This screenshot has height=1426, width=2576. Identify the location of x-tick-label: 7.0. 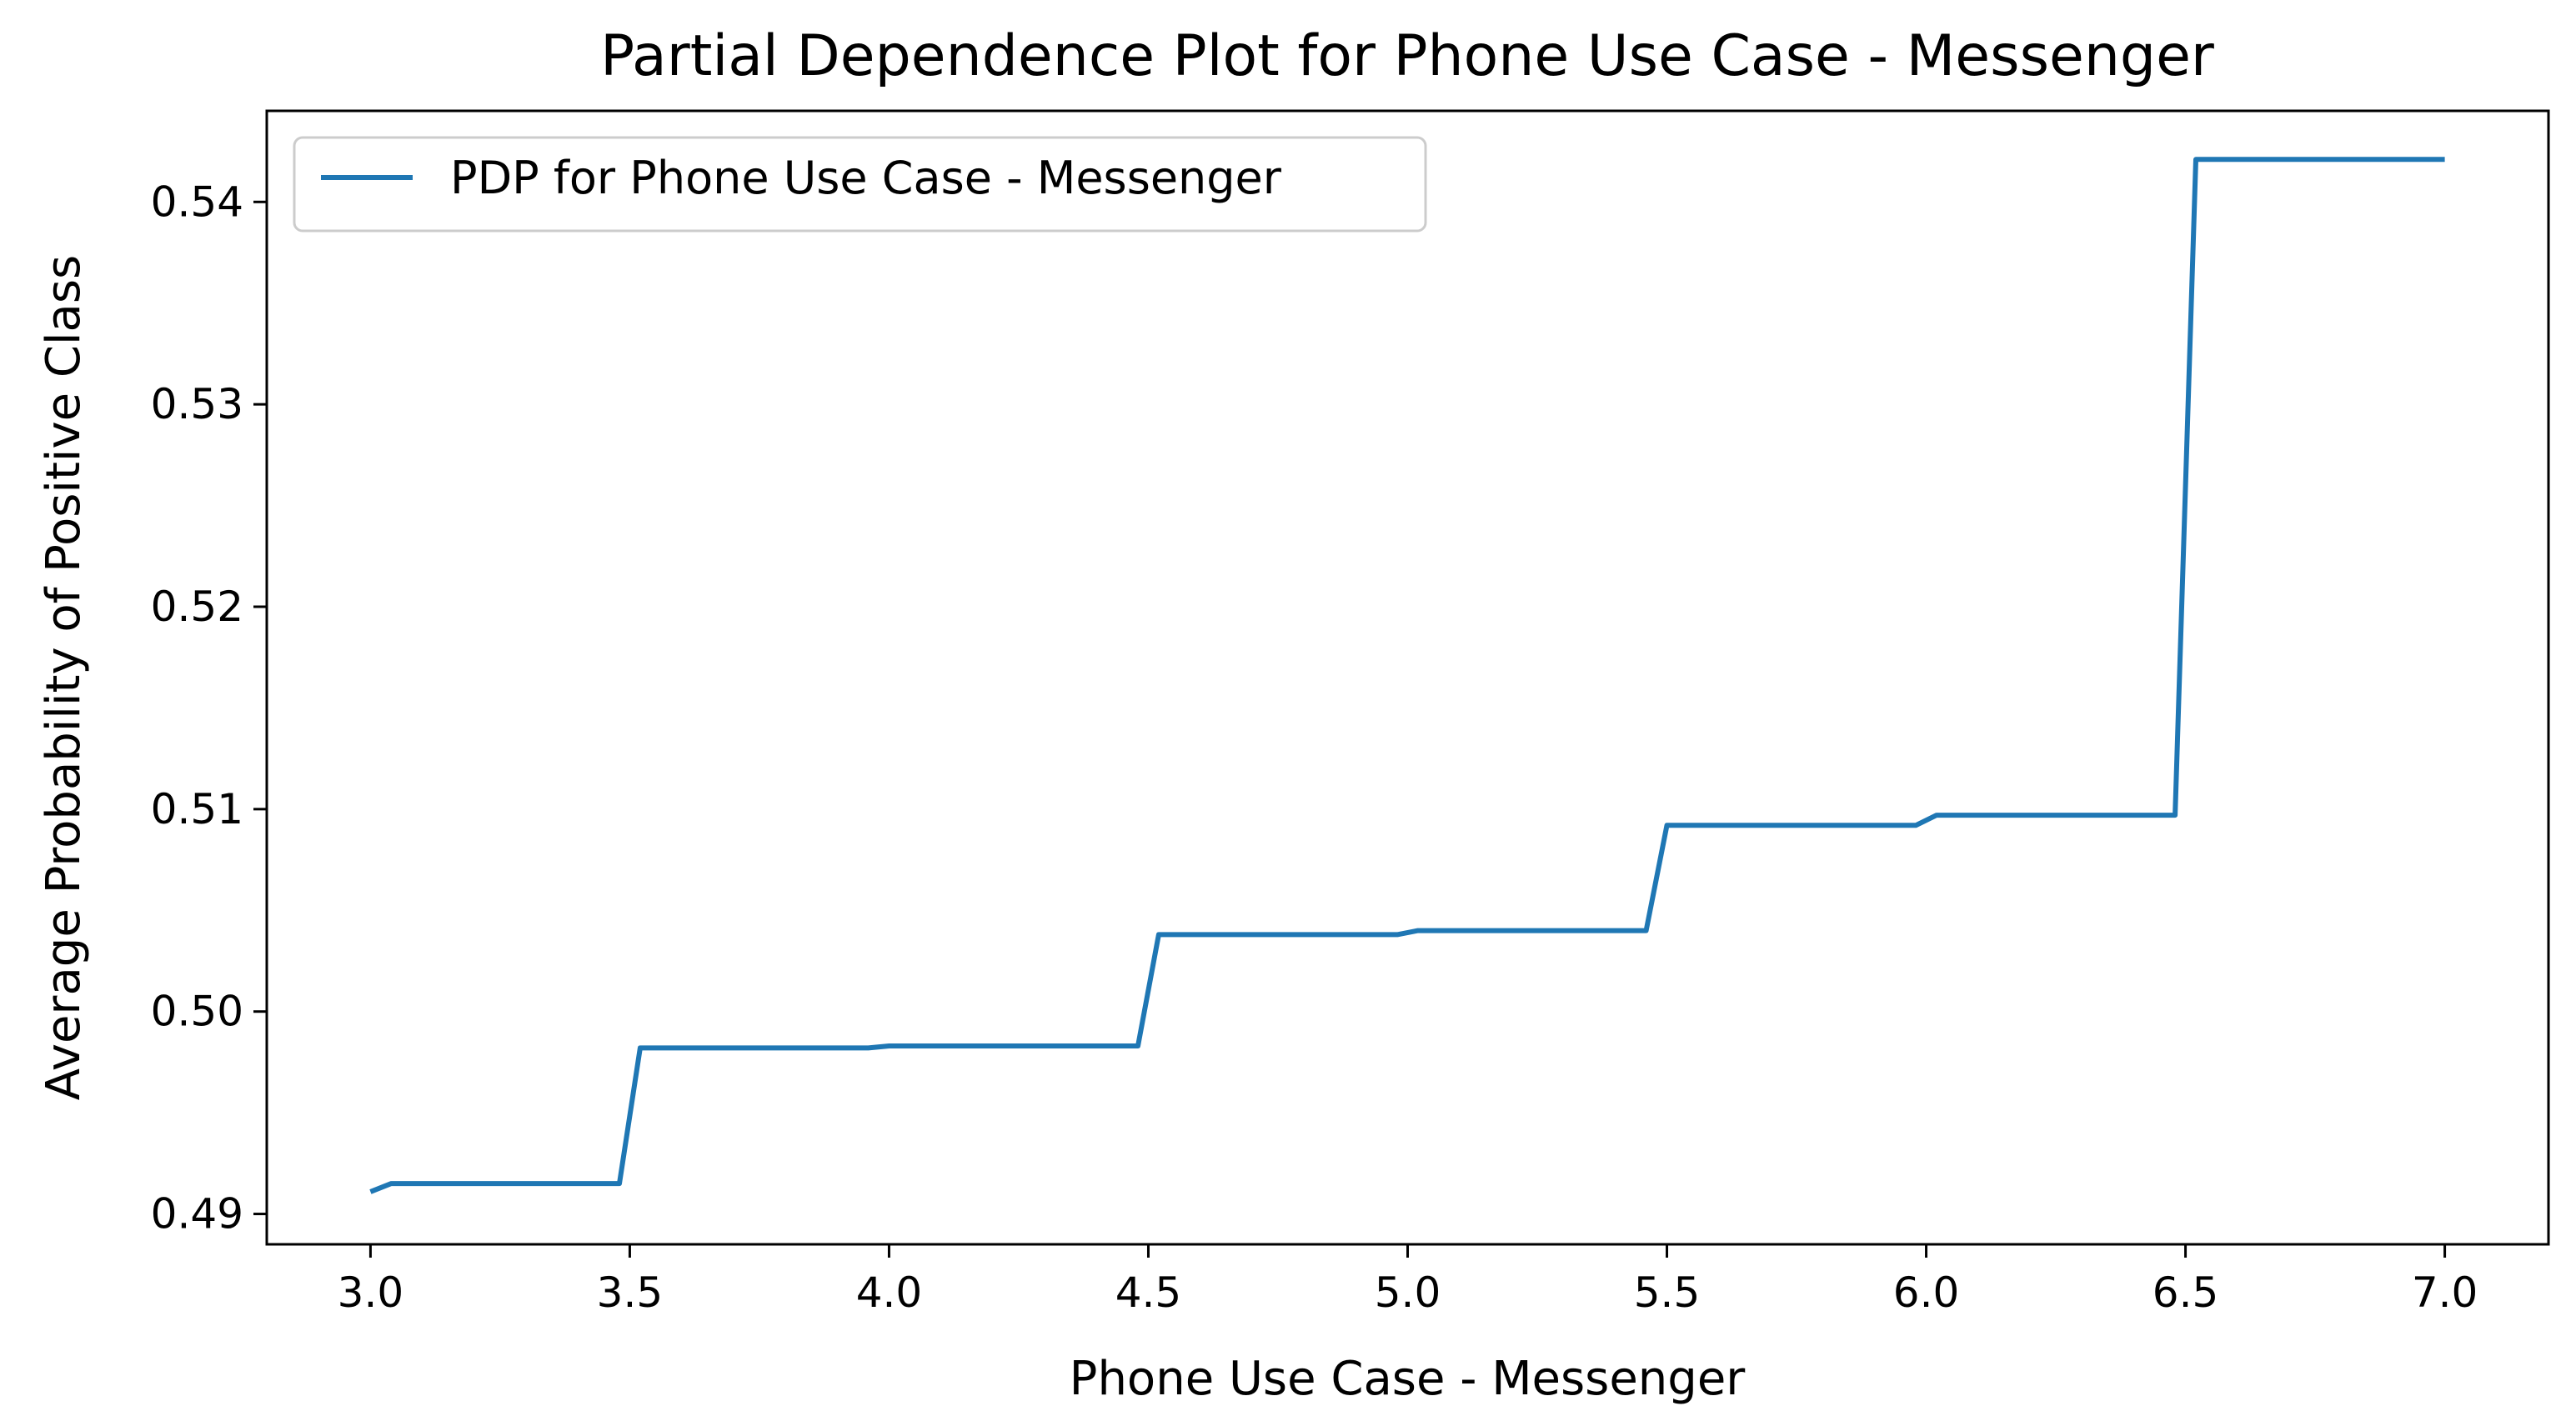
(2445, 1292).